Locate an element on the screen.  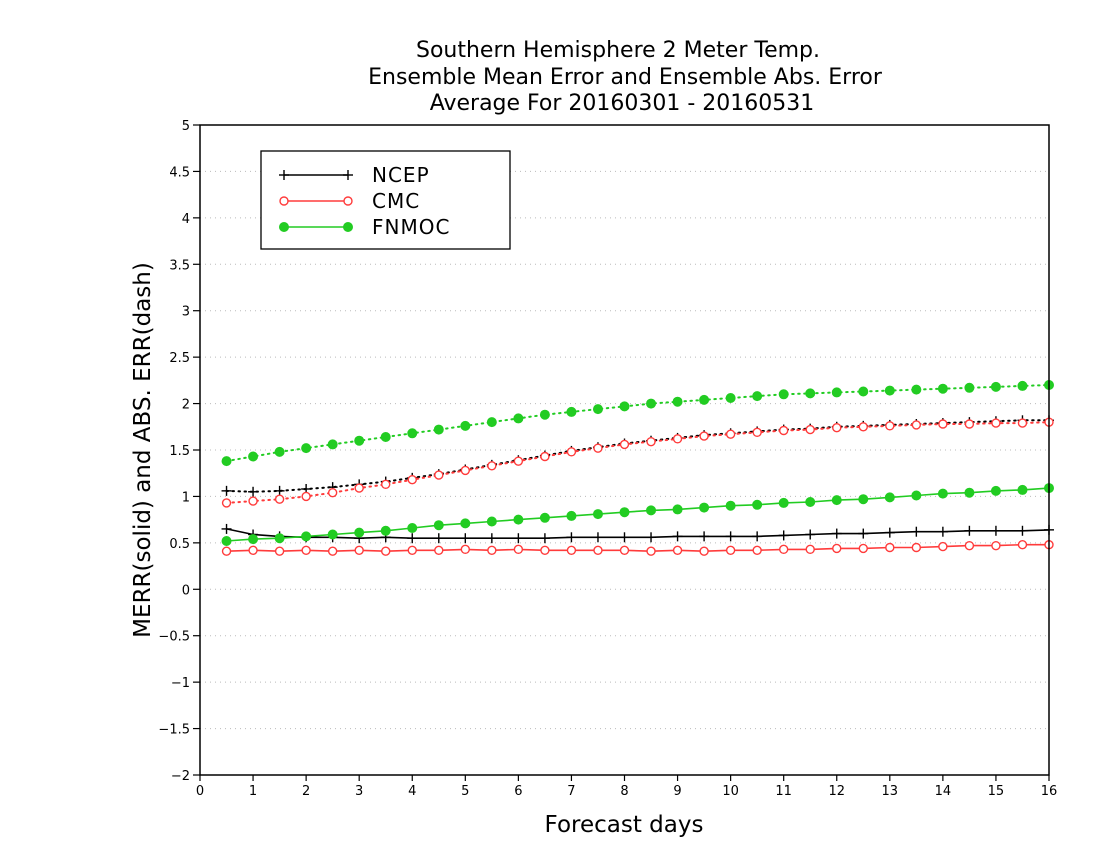
legend-label-cmc: CMC is located at coordinates (396, 201).